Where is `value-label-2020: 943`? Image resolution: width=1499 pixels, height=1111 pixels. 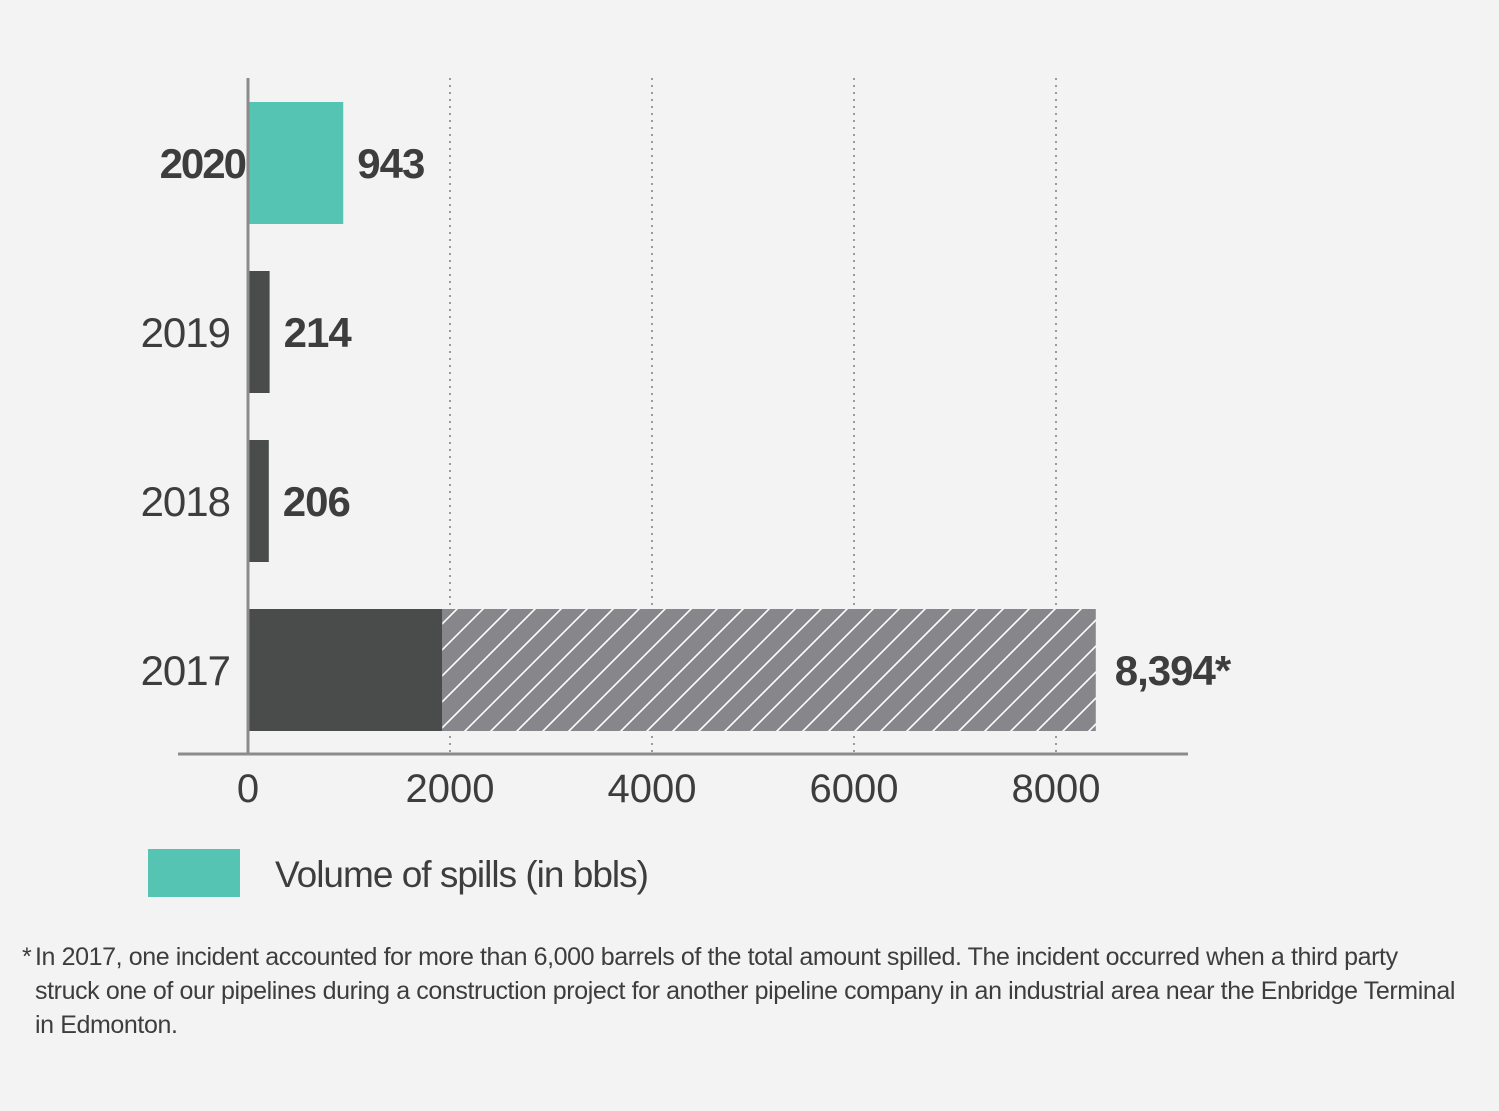 value-label-2020: 943 is located at coordinates (390, 163).